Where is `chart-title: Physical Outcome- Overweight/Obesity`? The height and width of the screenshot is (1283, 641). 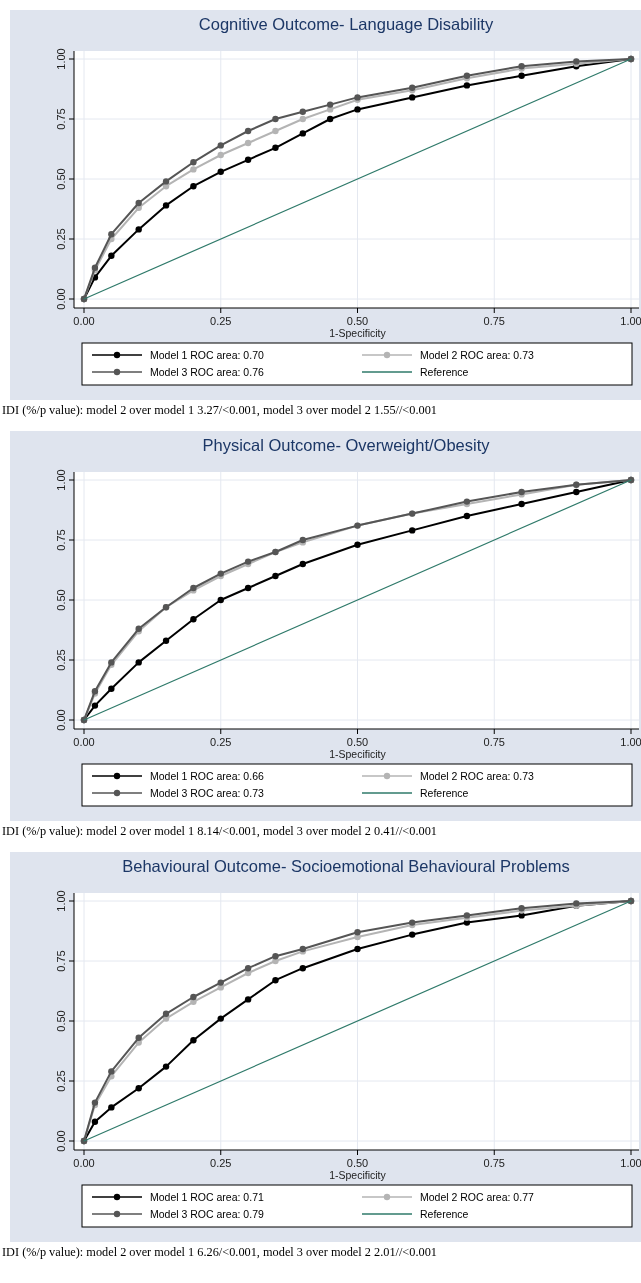 chart-title: Physical Outcome- Overweight/Obesity is located at coordinates (346, 445).